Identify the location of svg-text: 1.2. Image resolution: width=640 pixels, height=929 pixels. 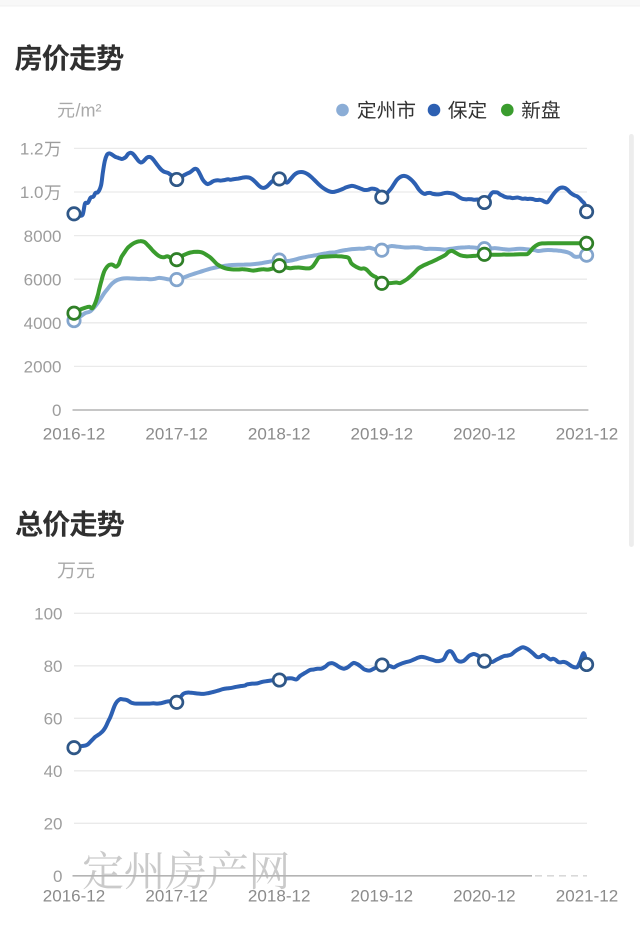
(32, 149).